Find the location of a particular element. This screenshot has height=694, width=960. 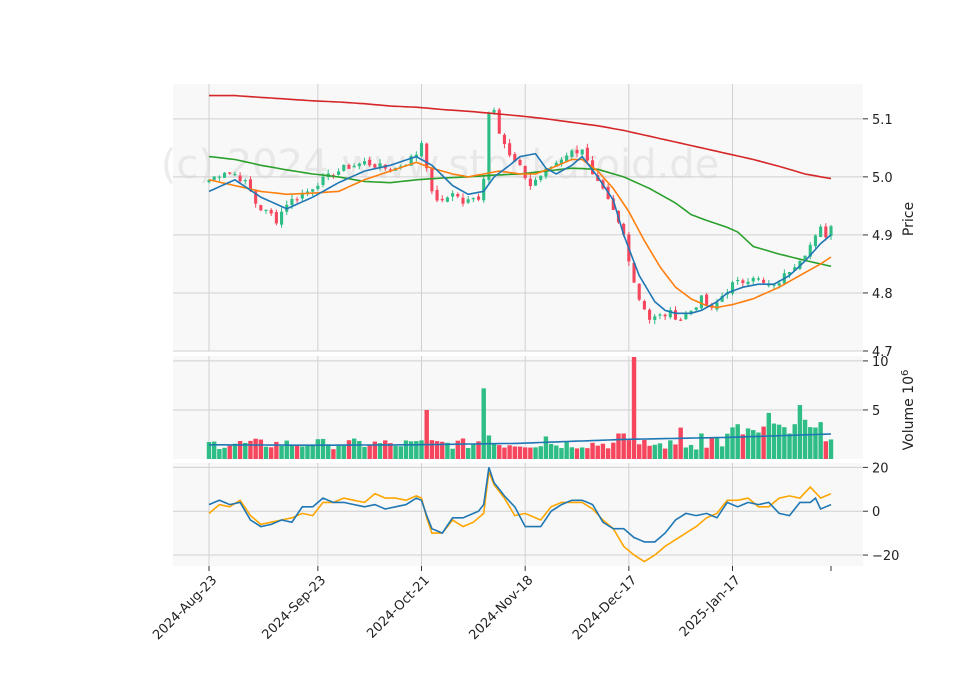

oscillator-line-b is located at coordinates (520, 517).